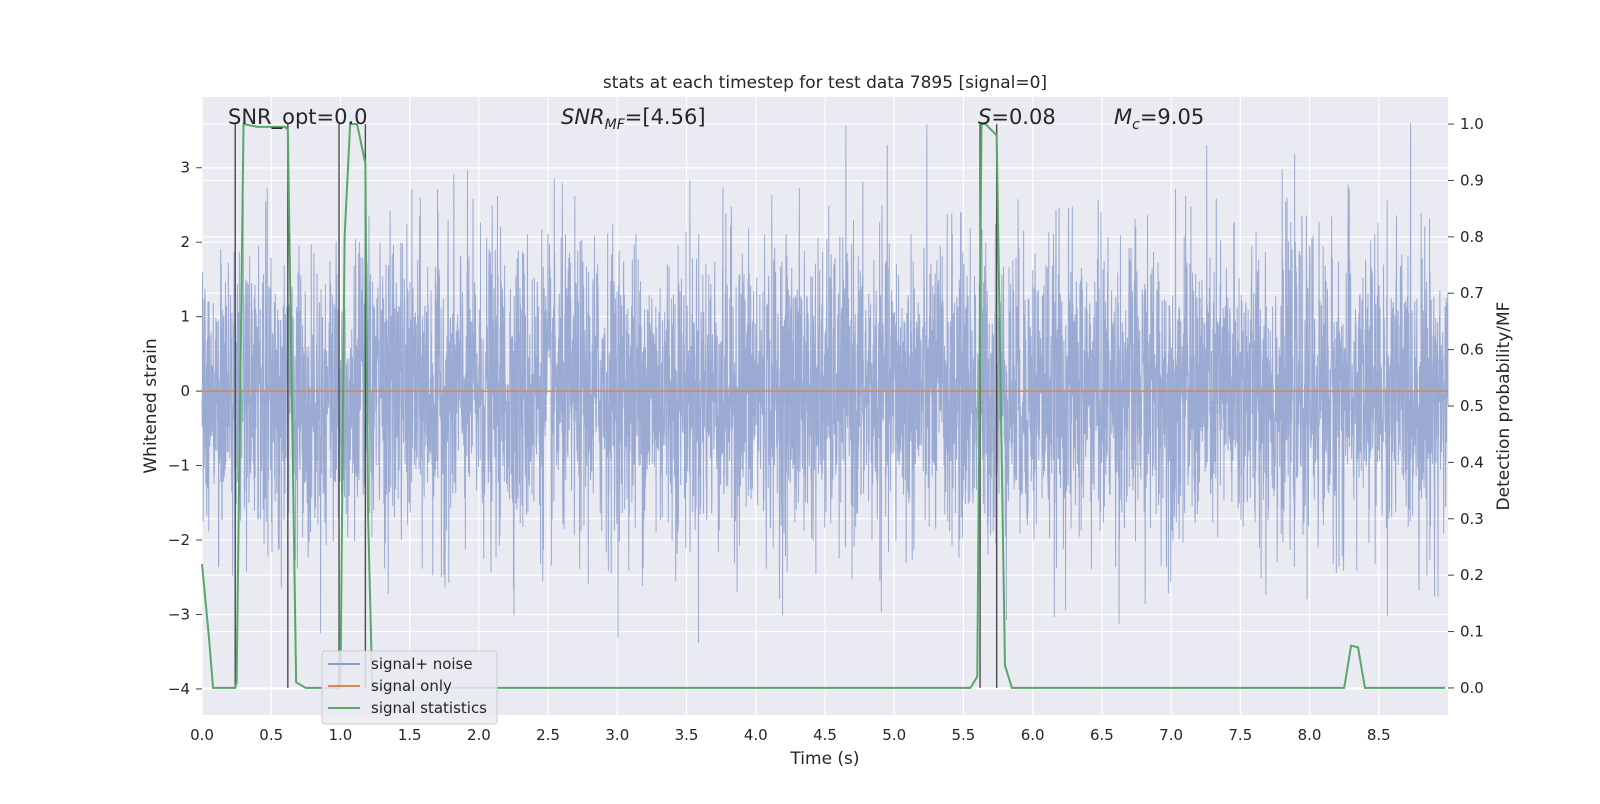 Image resolution: width=1600 pixels, height=804 pixels. Describe the element at coordinates (1472, 575) in the screenshot. I see `y-right-tick-label: 0.2` at that location.